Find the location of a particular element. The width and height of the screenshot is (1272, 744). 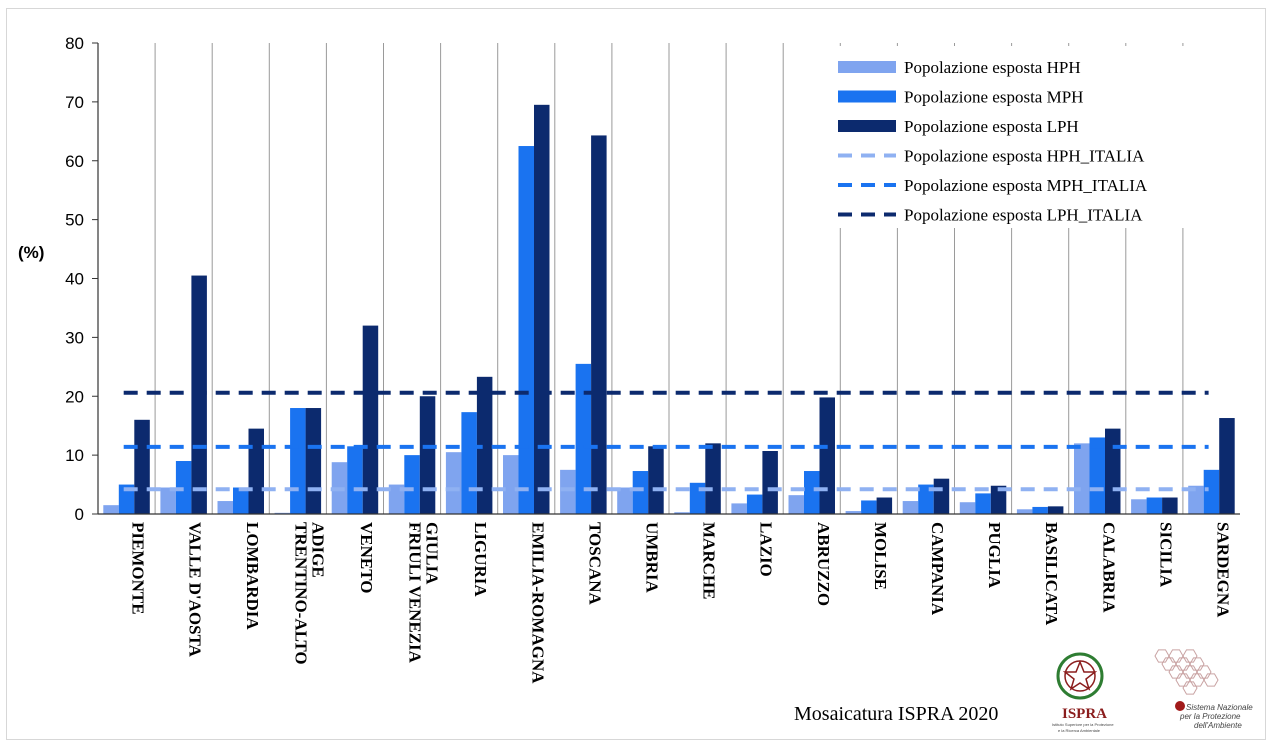

snpa-logo-line-3: dell'Ambiente is located at coordinates (1218, 725).